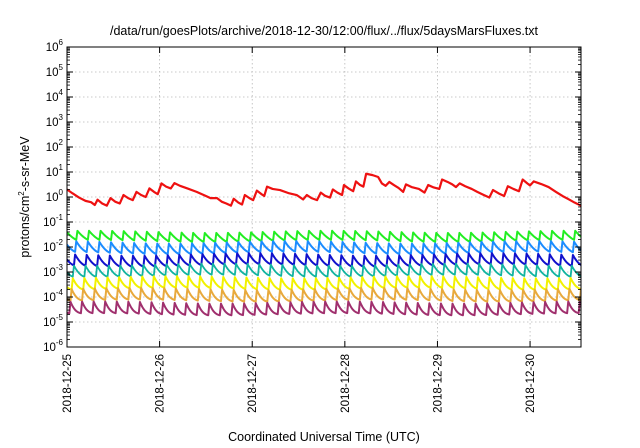 This screenshot has width=640, height=448. I want to click on y-tick-label-exp: 5, so click(61, 67).